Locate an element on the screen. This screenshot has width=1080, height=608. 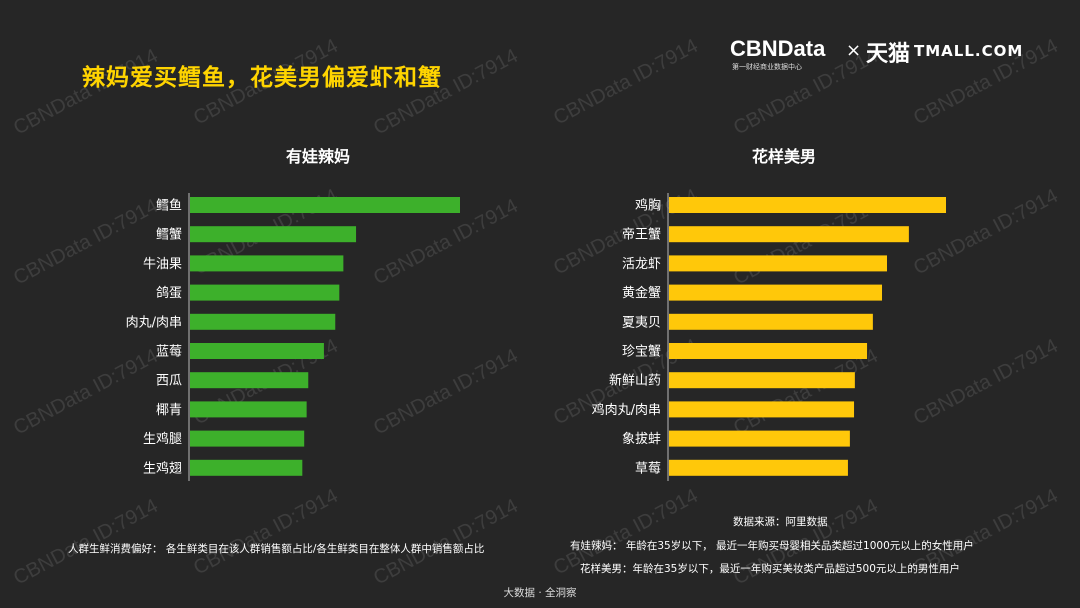
category-label-man-6: 新鲜山药 is located at coordinates (635, 381).